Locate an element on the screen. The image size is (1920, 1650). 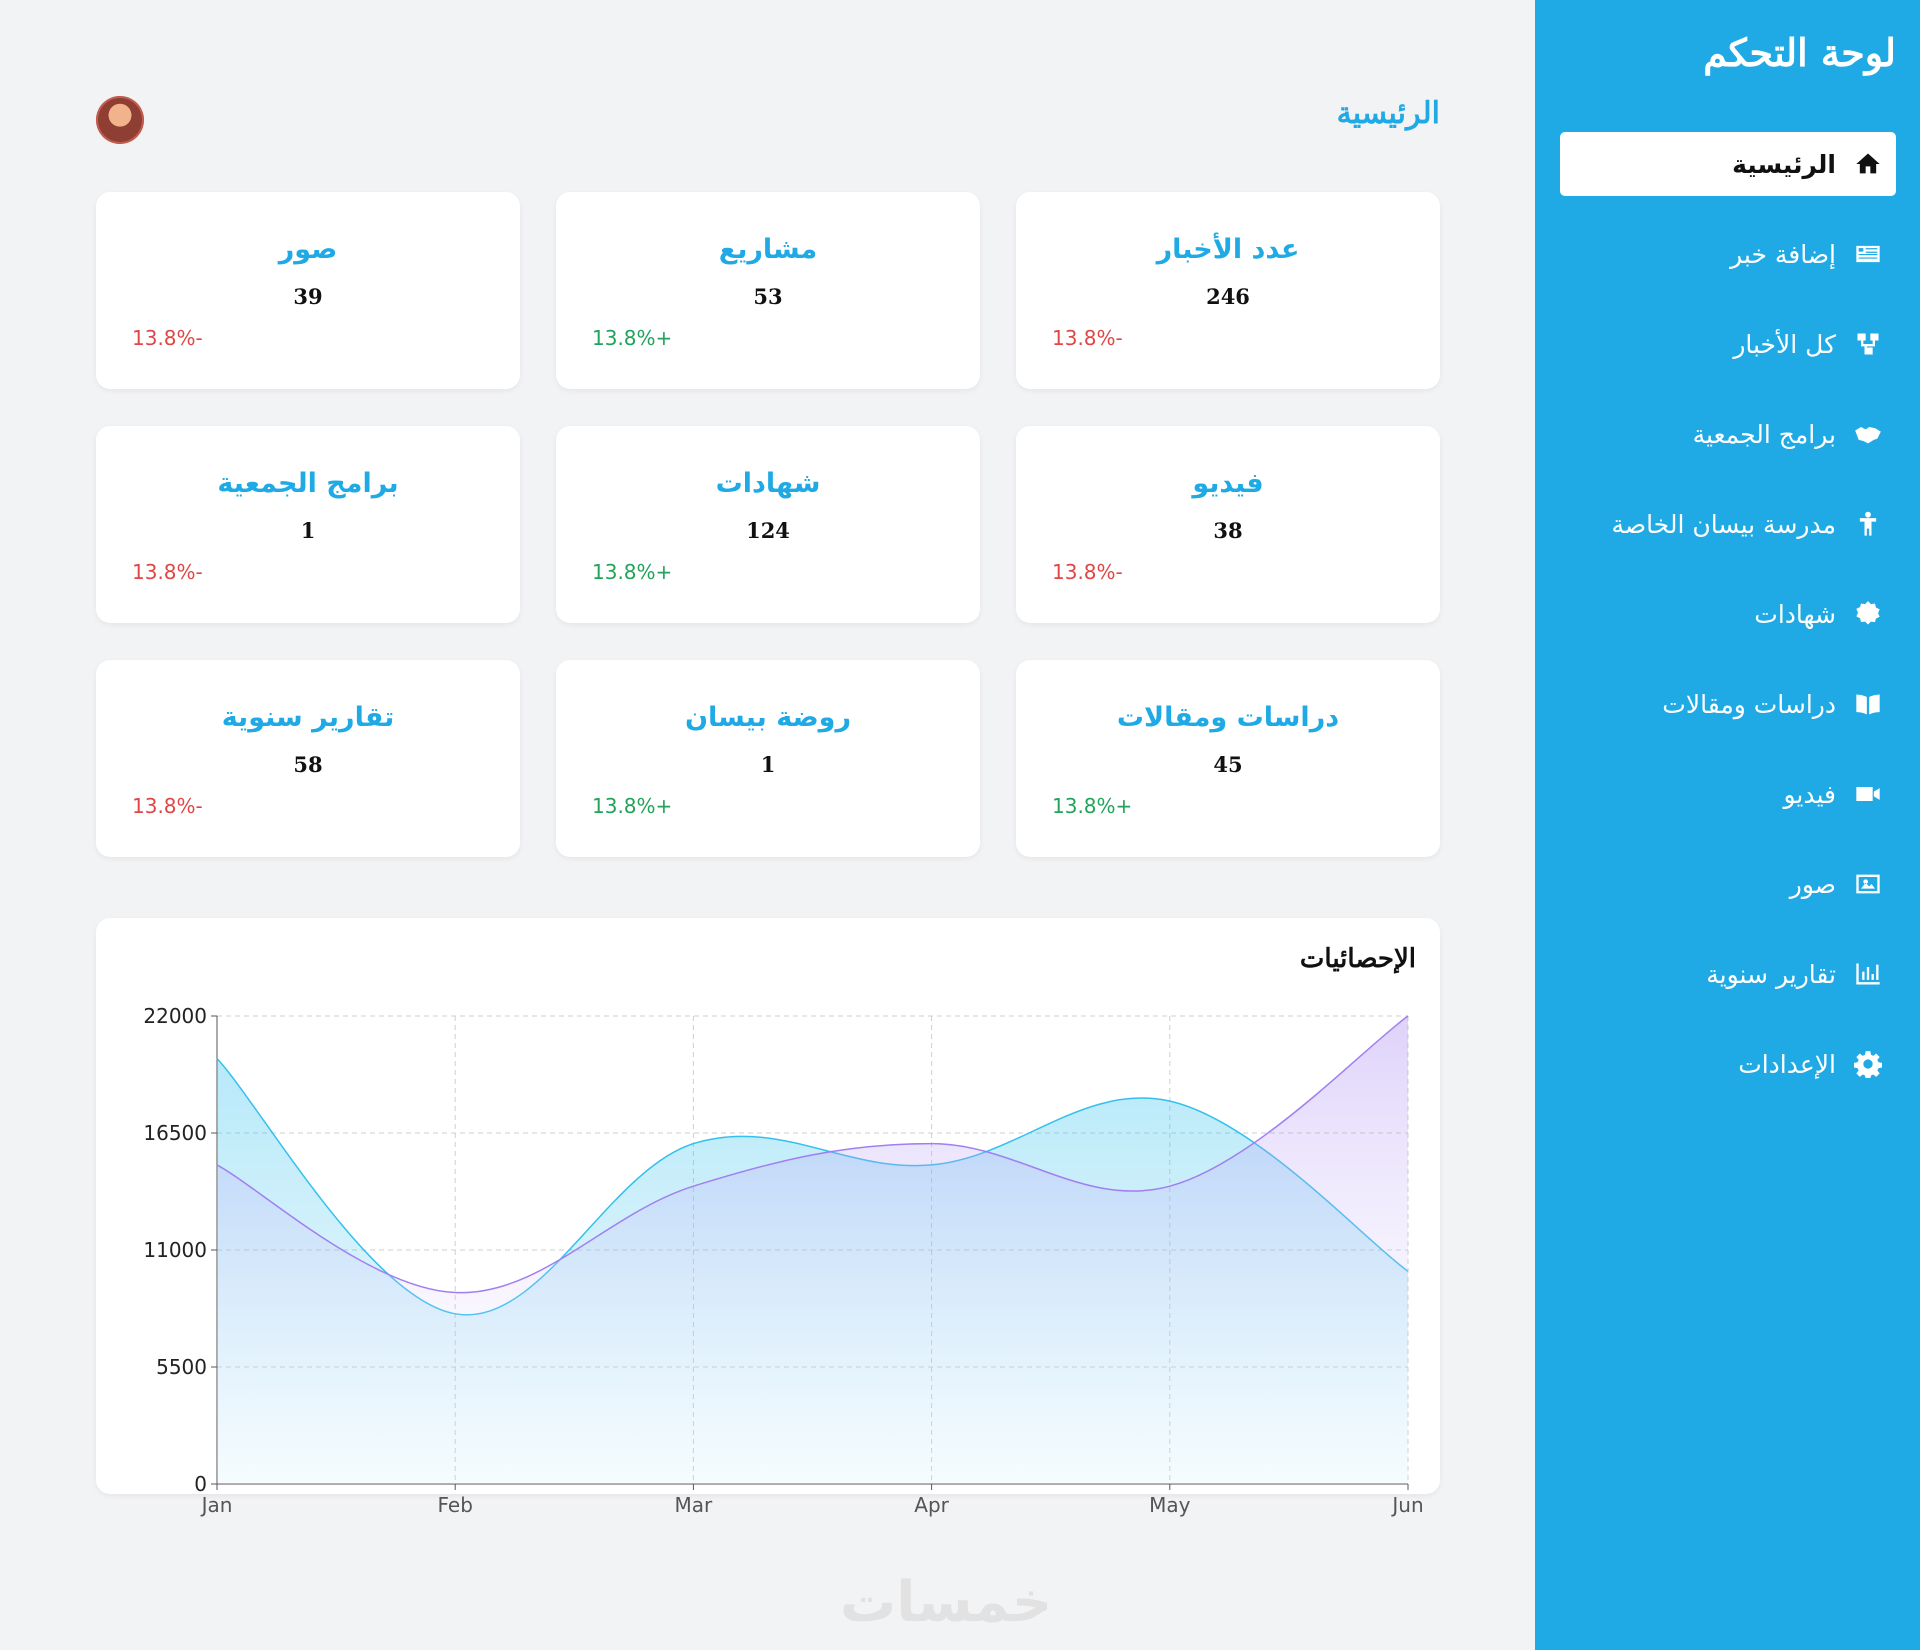
sidebar-item-reports: تقارير سنوية is located at coordinates (1728, 974).